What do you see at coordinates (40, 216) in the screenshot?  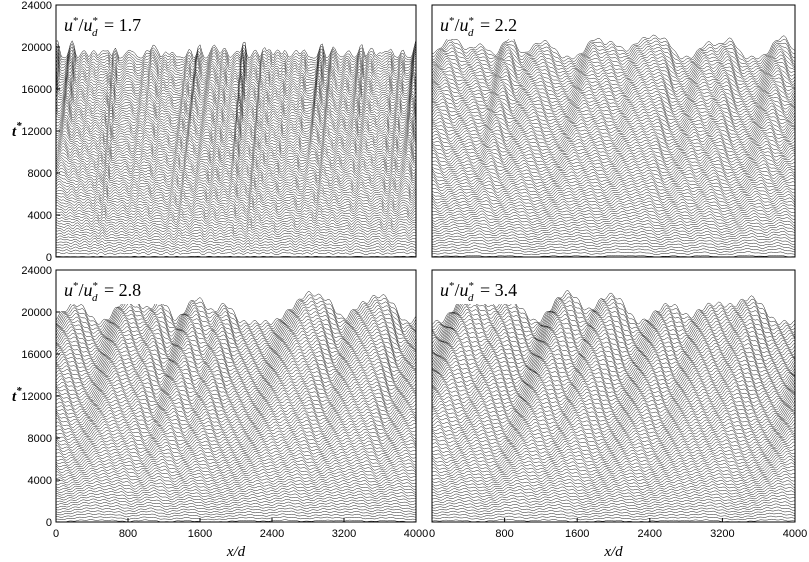 I see `y-tick-label: 4000` at bounding box center [40, 216].